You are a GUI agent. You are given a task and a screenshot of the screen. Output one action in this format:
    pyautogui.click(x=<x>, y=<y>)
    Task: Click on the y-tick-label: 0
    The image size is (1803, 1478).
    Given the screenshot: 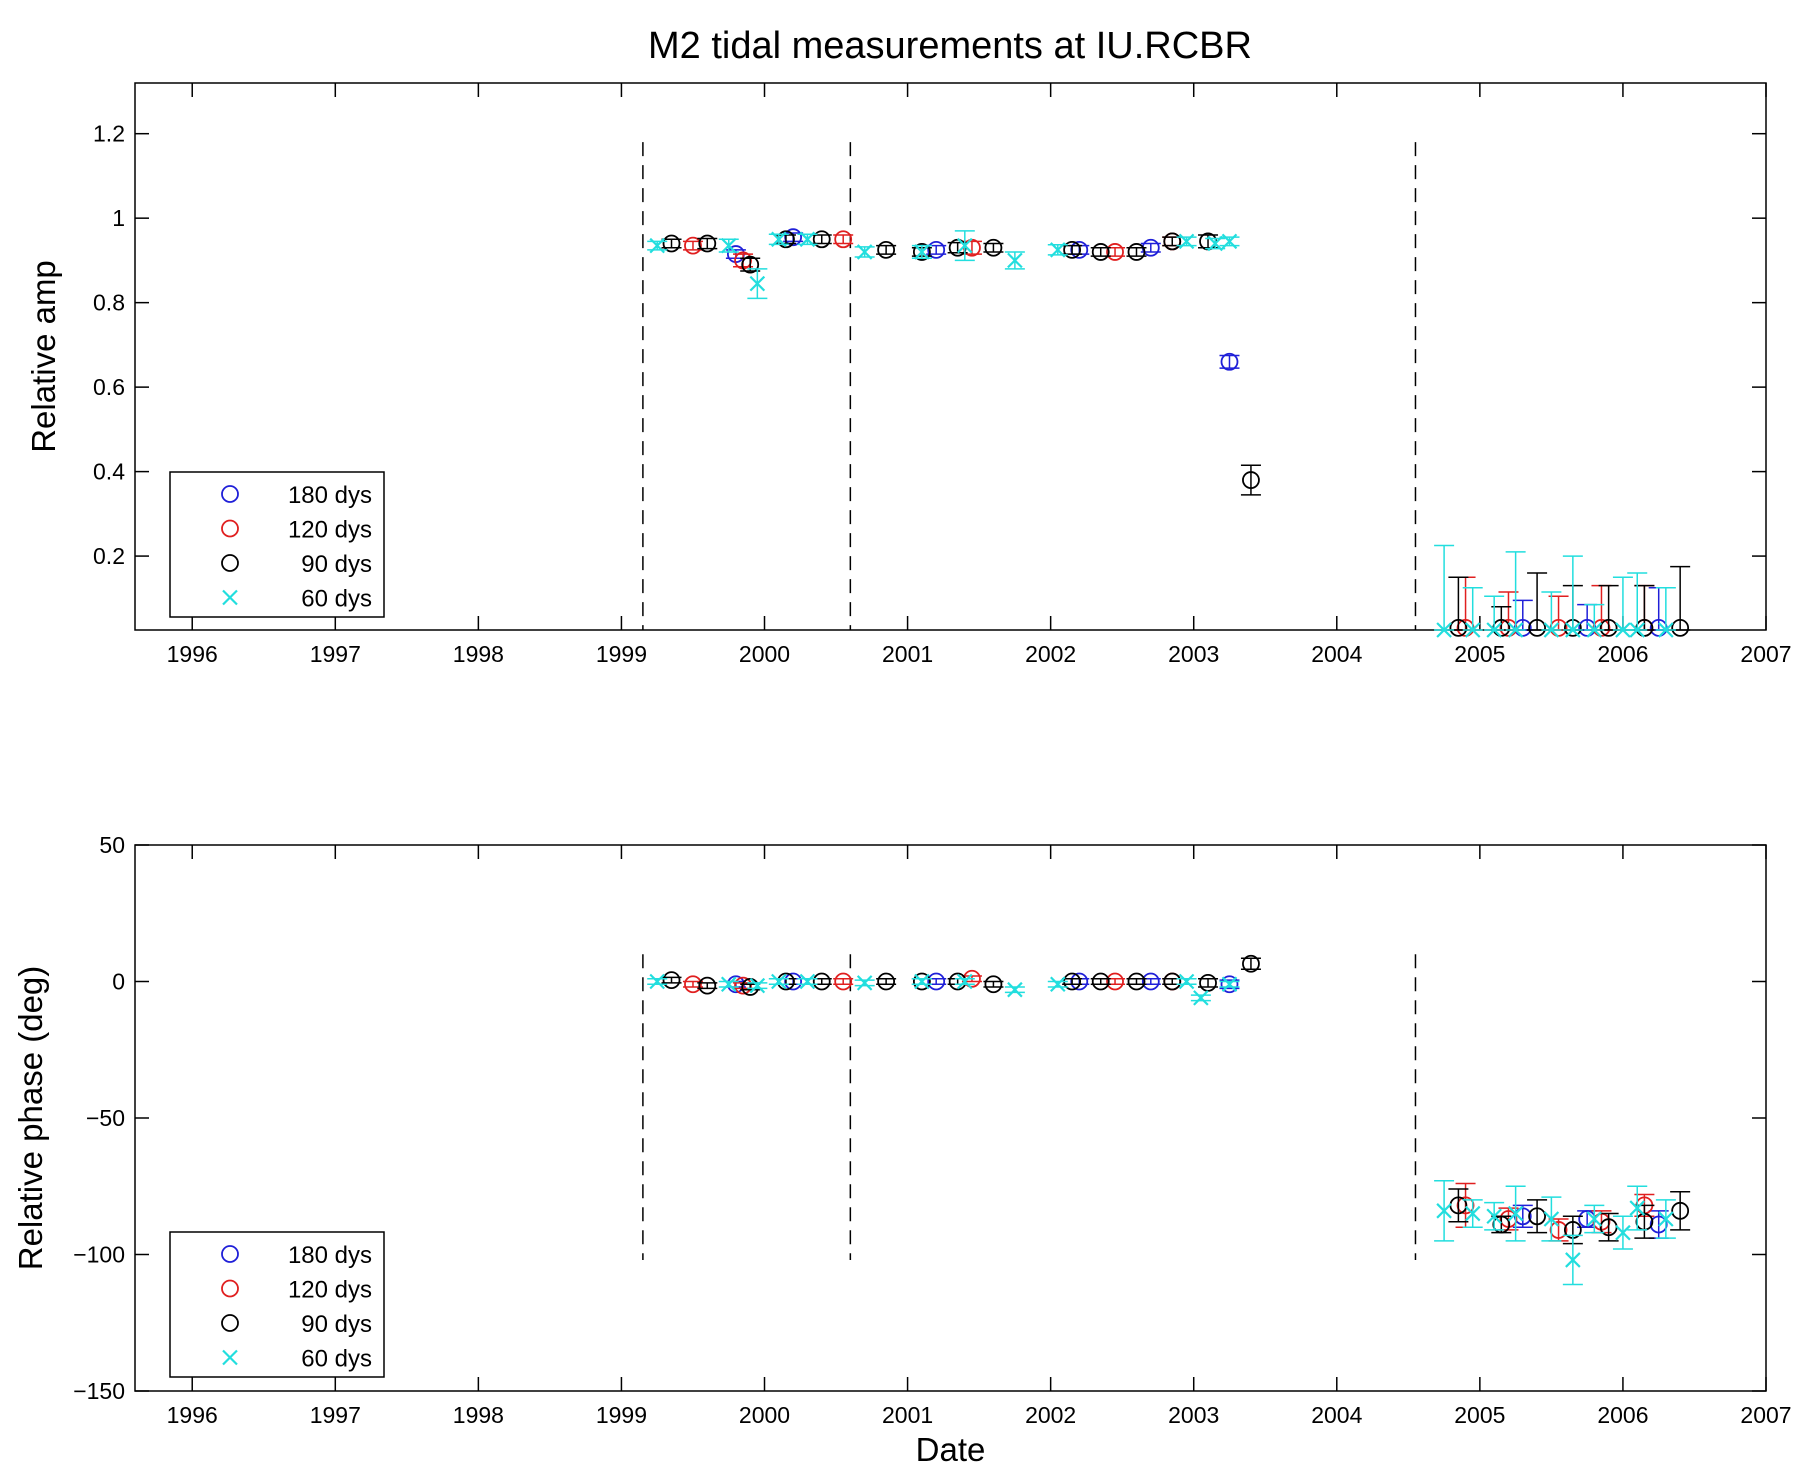 What is the action you would take?
    pyautogui.click(x=118, y=982)
    